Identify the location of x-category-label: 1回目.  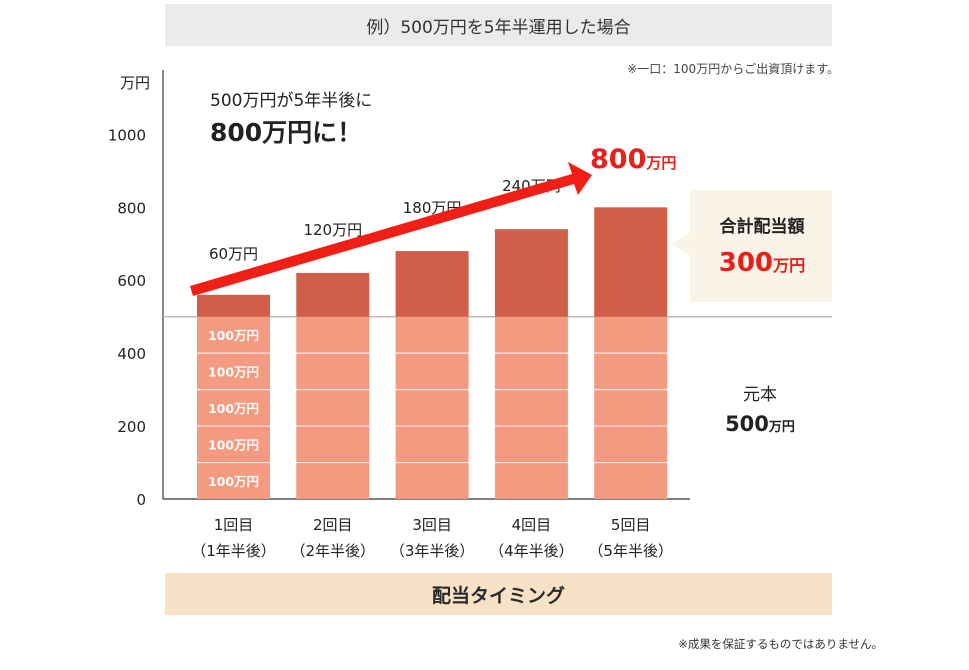
(234, 525).